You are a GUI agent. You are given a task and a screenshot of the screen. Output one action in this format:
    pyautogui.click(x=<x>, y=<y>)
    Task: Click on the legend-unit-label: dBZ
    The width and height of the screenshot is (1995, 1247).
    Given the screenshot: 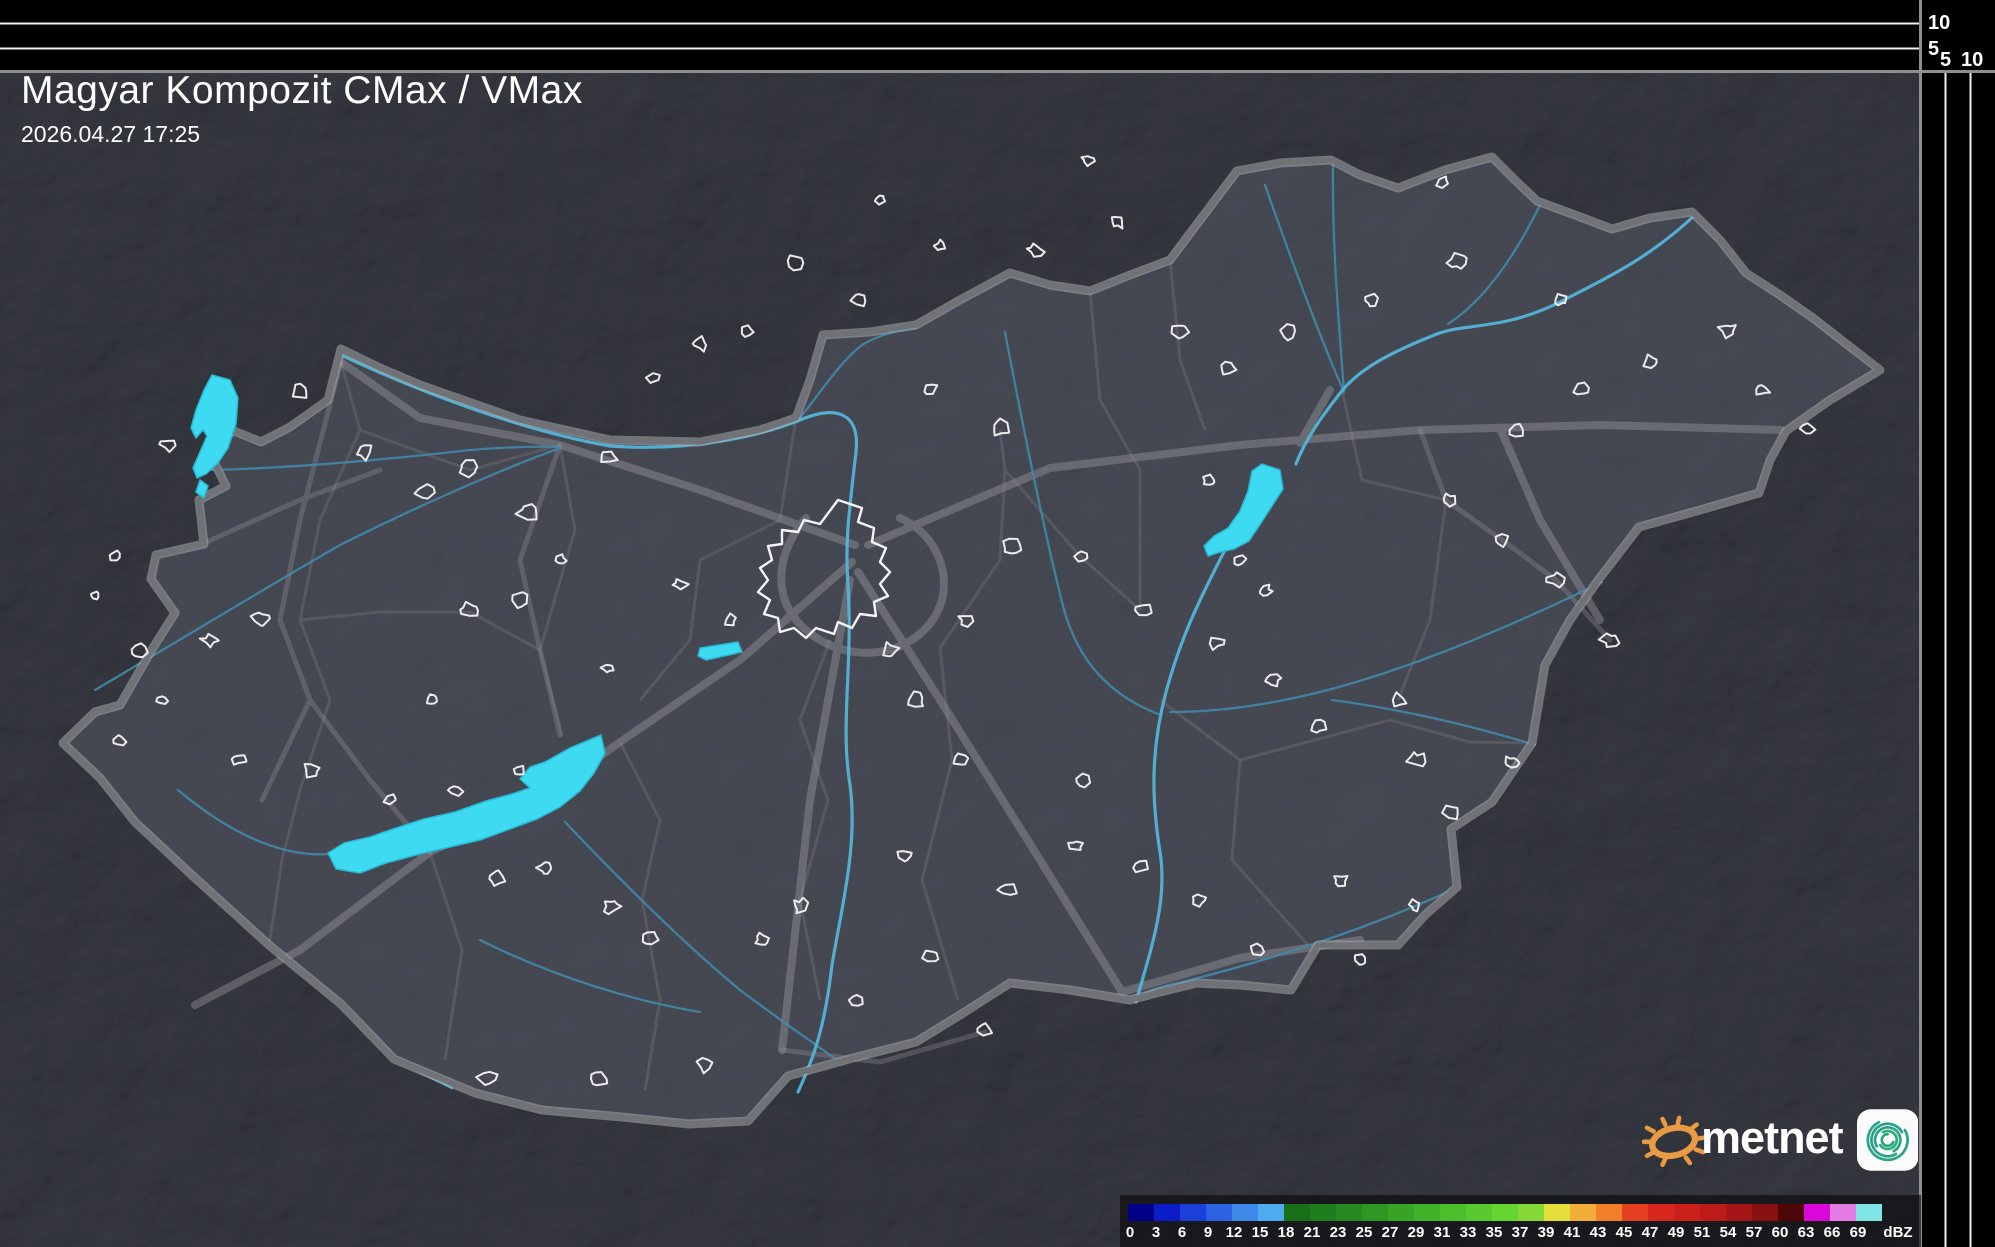 What is the action you would take?
    pyautogui.click(x=1898, y=1232)
    